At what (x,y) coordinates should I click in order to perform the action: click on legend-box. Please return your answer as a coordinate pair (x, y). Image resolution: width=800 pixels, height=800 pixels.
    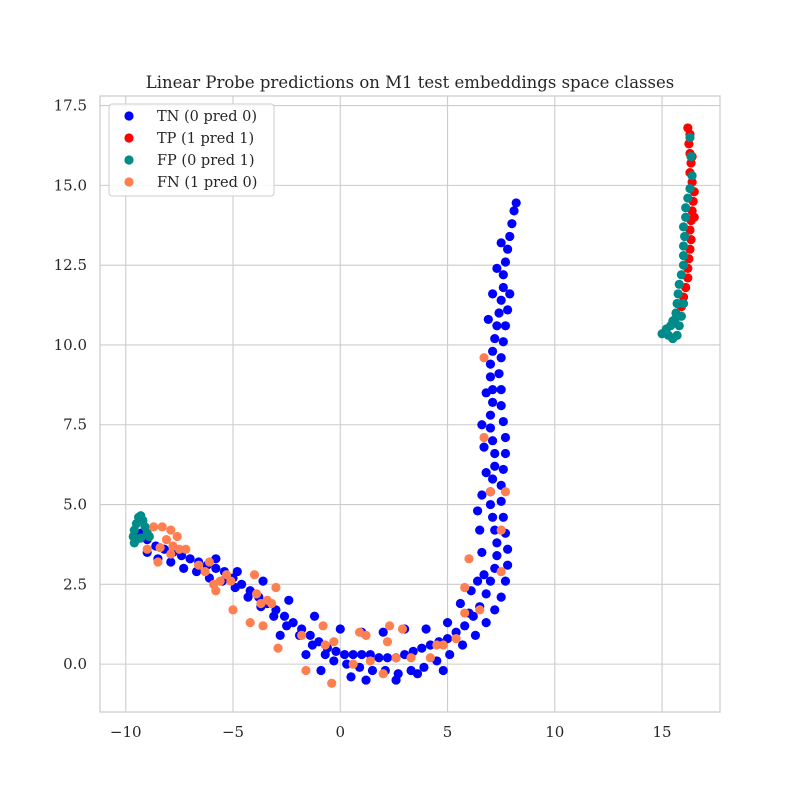
    Looking at the image, I should click on (191, 150).